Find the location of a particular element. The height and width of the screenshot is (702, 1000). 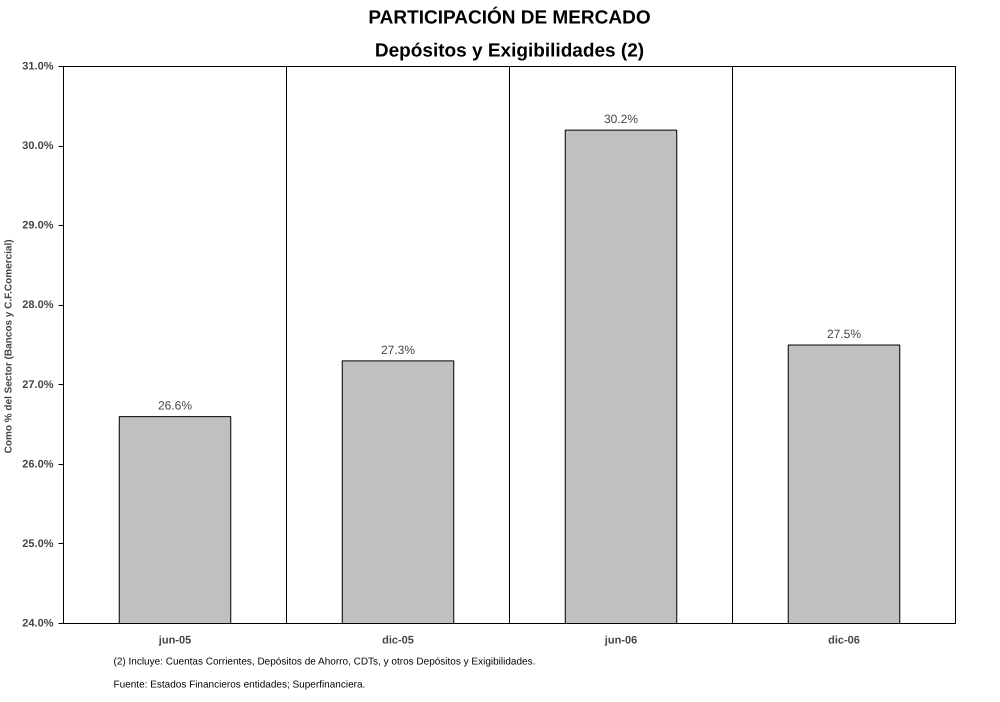

y-tick-label: 29.0% is located at coordinates (38, 226).